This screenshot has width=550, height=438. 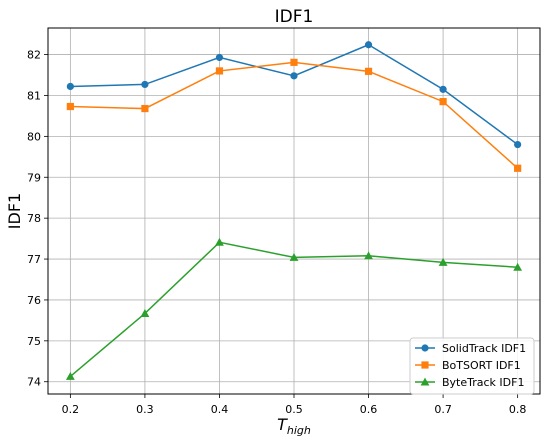 I want to click on x-tick-label: 0.4, so click(x=220, y=409).